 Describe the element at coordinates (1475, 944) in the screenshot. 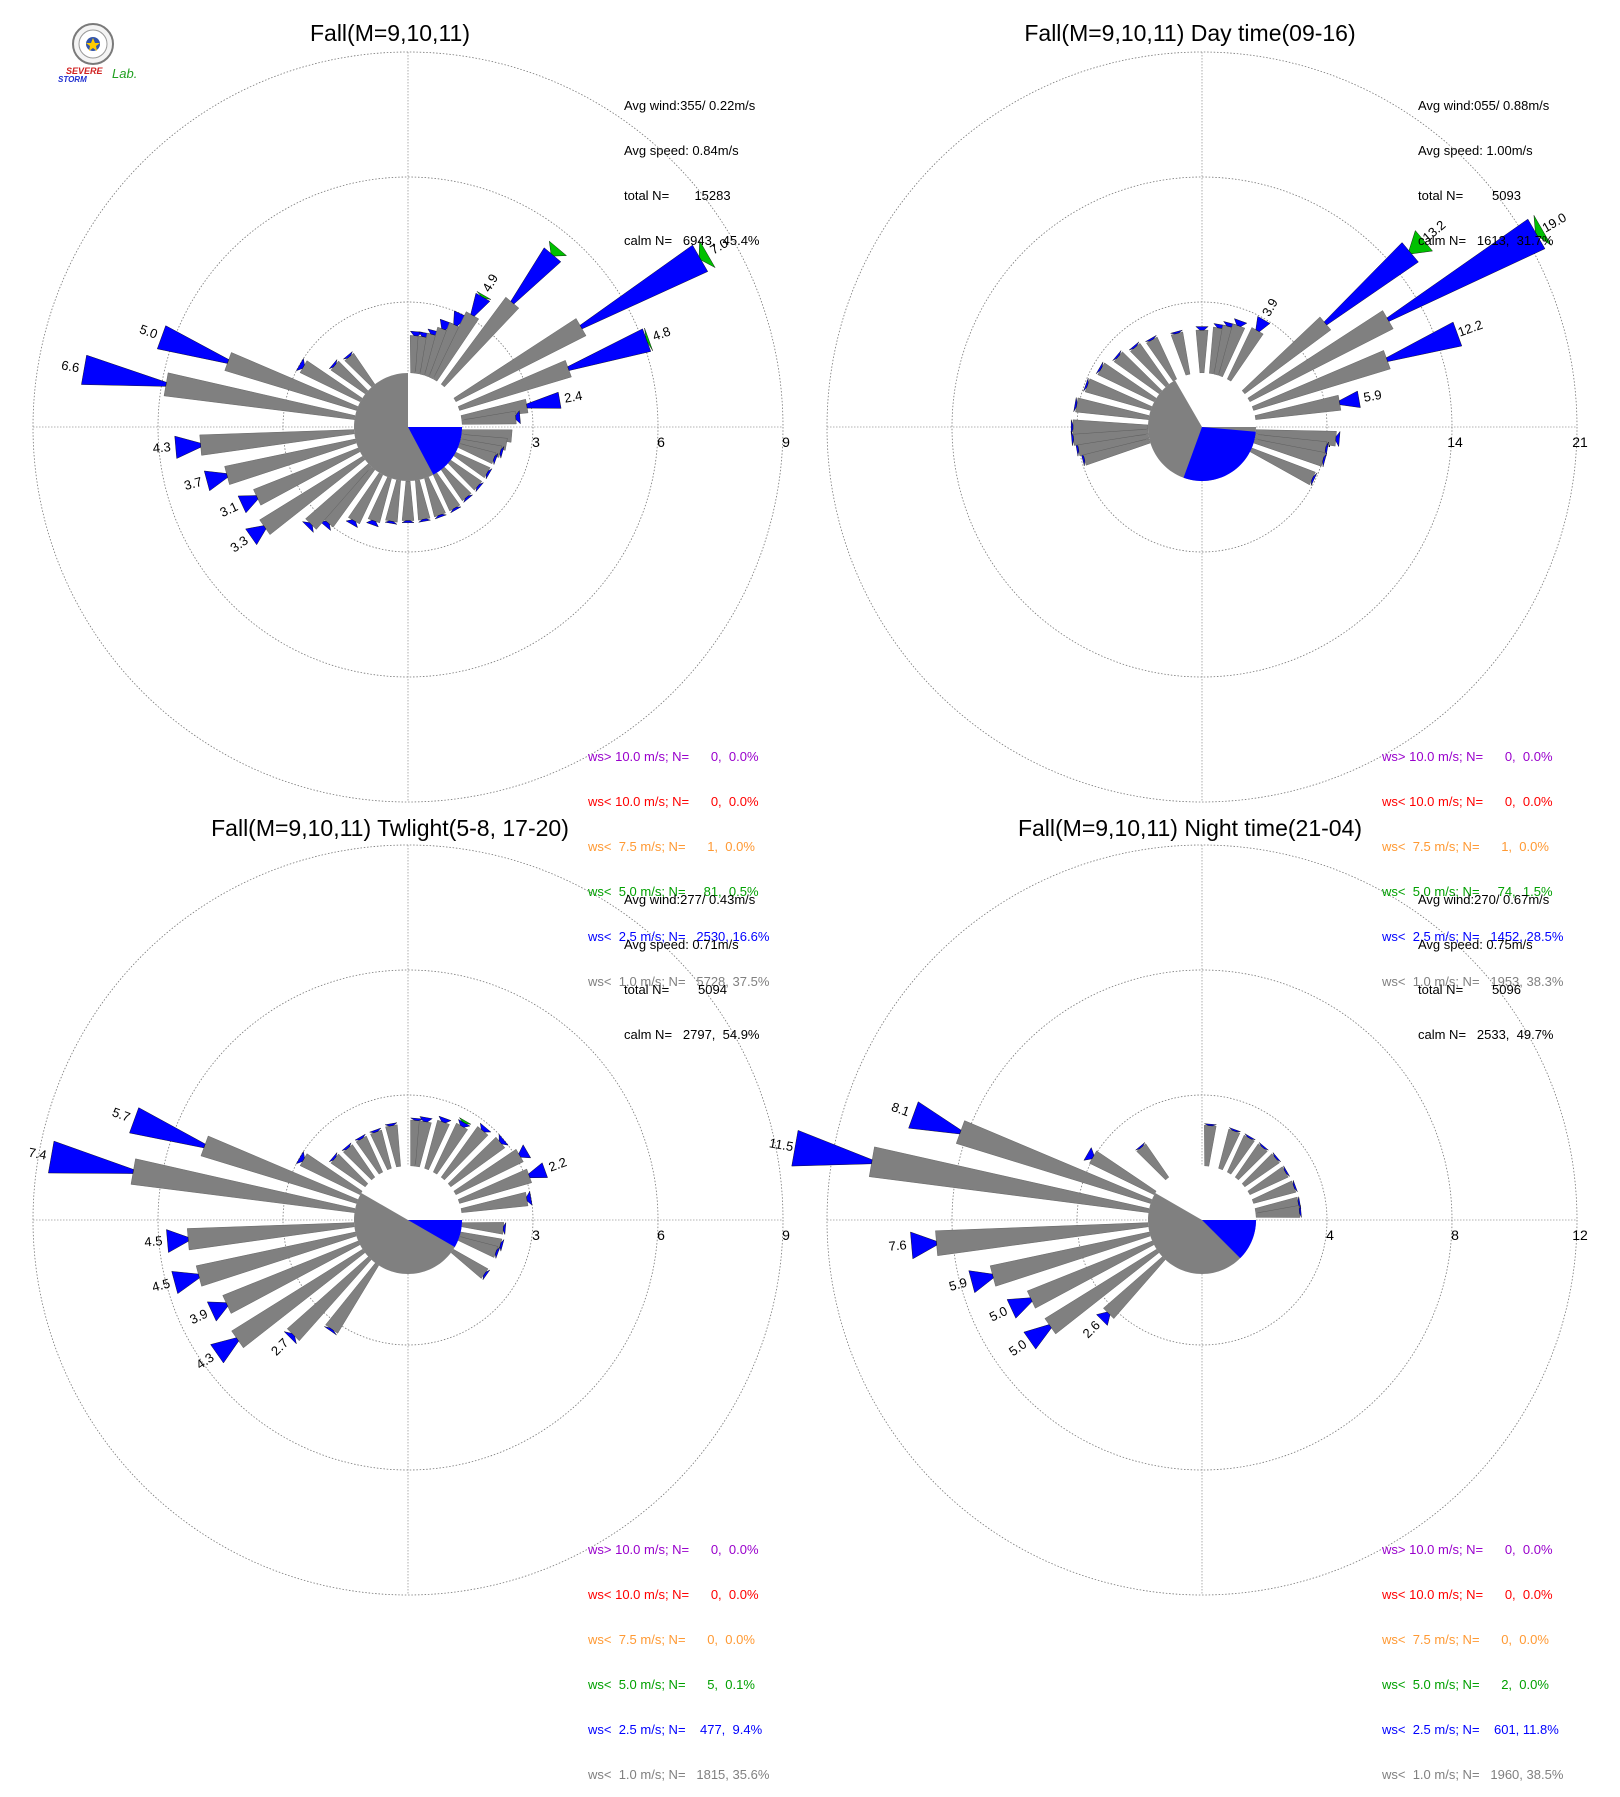

I see `stat-avg-speed: Avg speed: 0.75m/s` at that location.